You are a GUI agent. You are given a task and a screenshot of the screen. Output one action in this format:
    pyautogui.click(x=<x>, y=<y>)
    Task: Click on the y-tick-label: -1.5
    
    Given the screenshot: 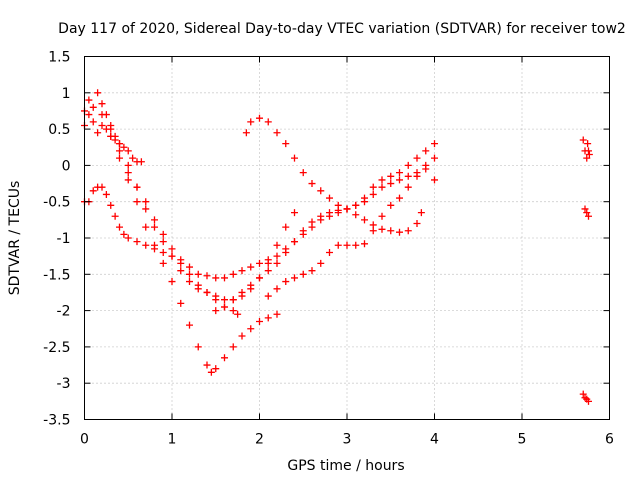 What is the action you would take?
    pyautogui.click(x=56, y=275)
    